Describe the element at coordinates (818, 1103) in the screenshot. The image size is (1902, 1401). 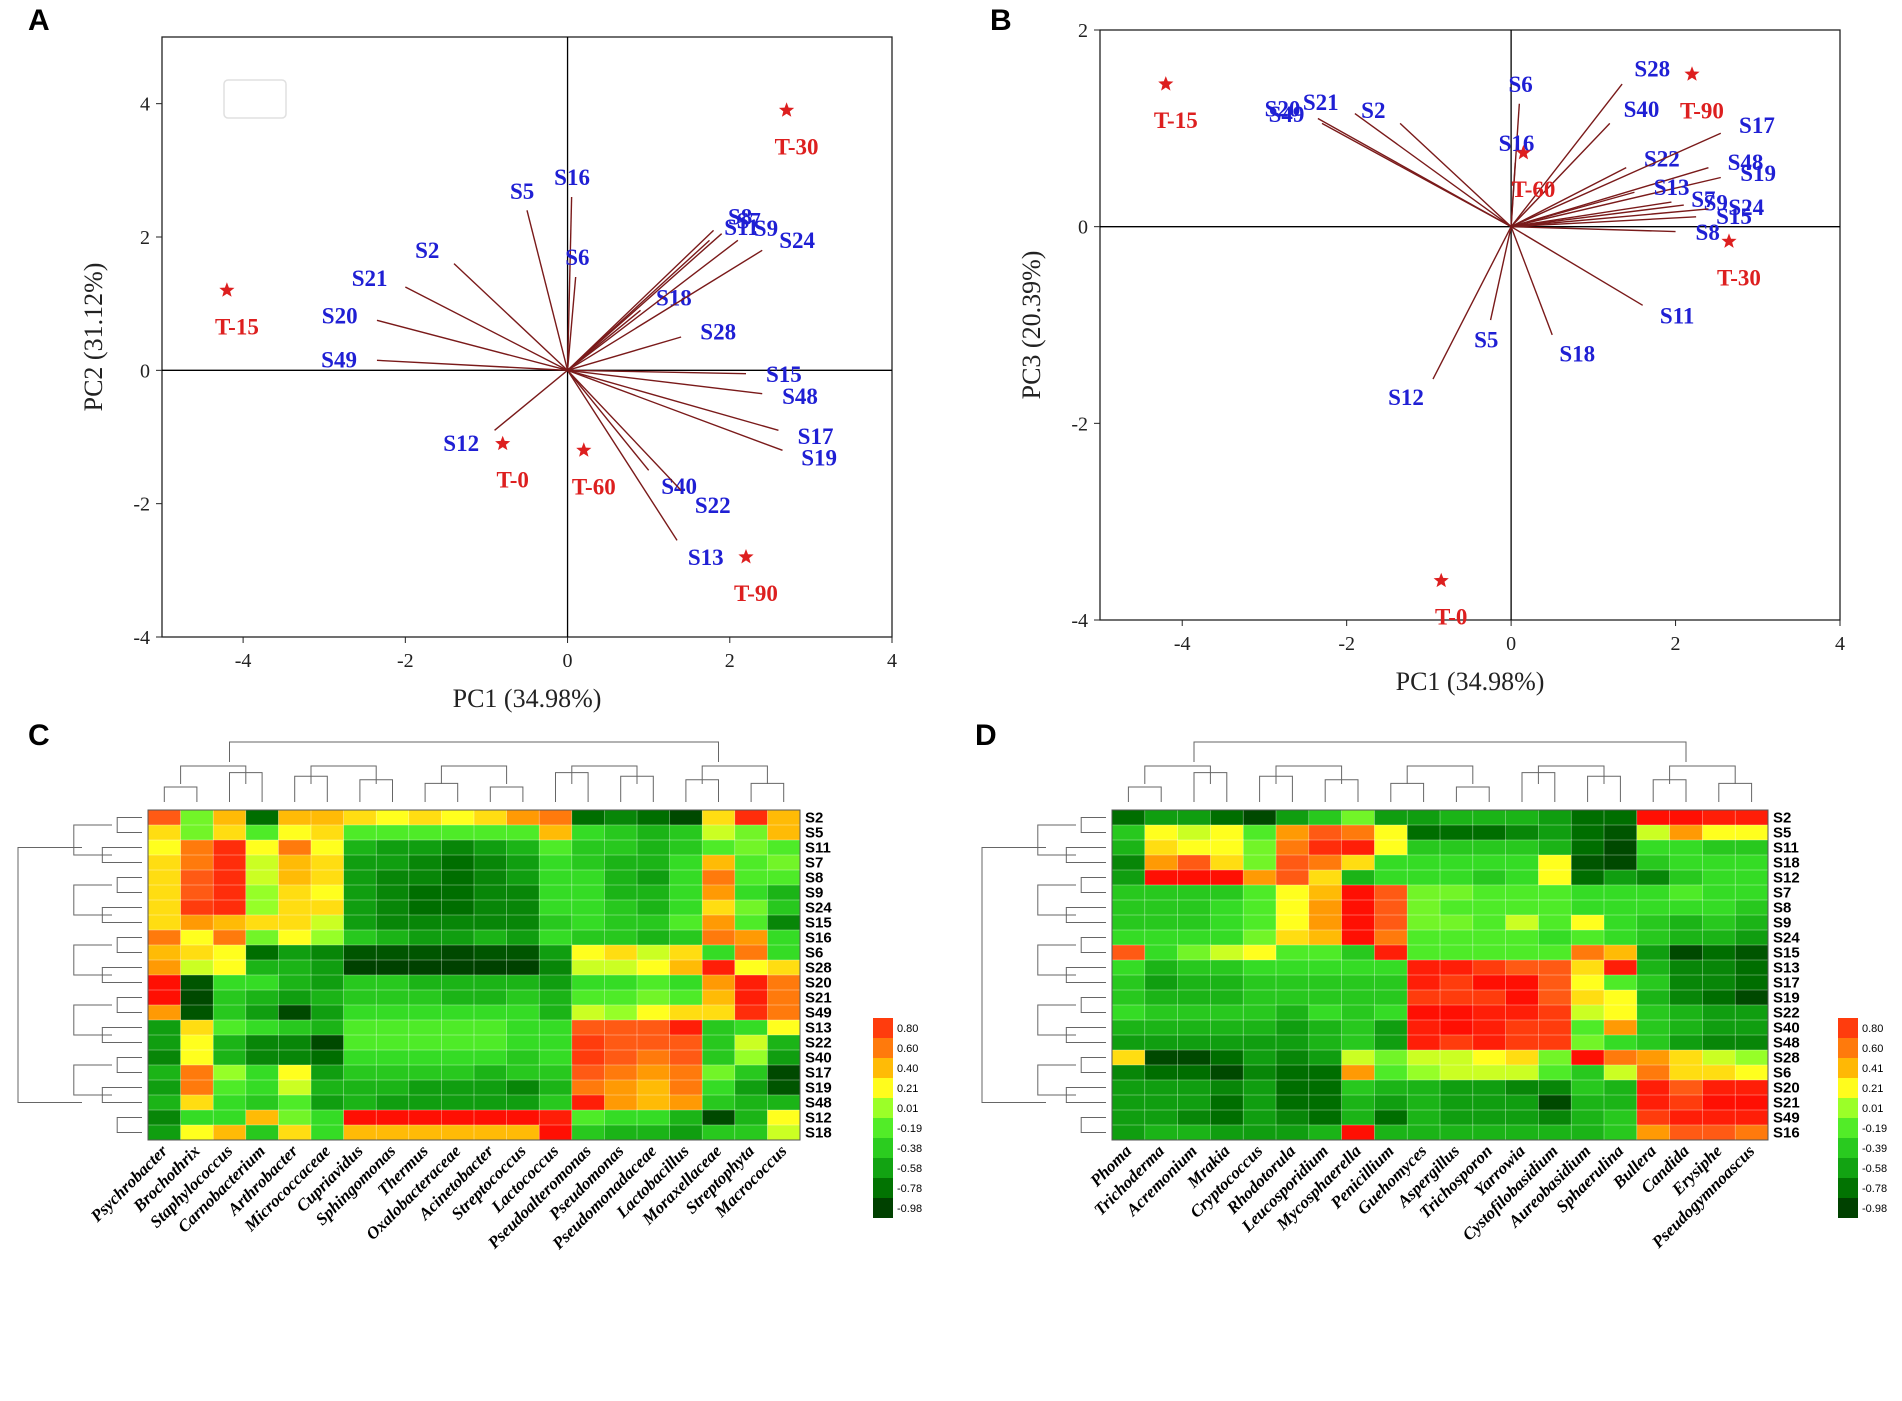
I see `row-label: S48` at that location.